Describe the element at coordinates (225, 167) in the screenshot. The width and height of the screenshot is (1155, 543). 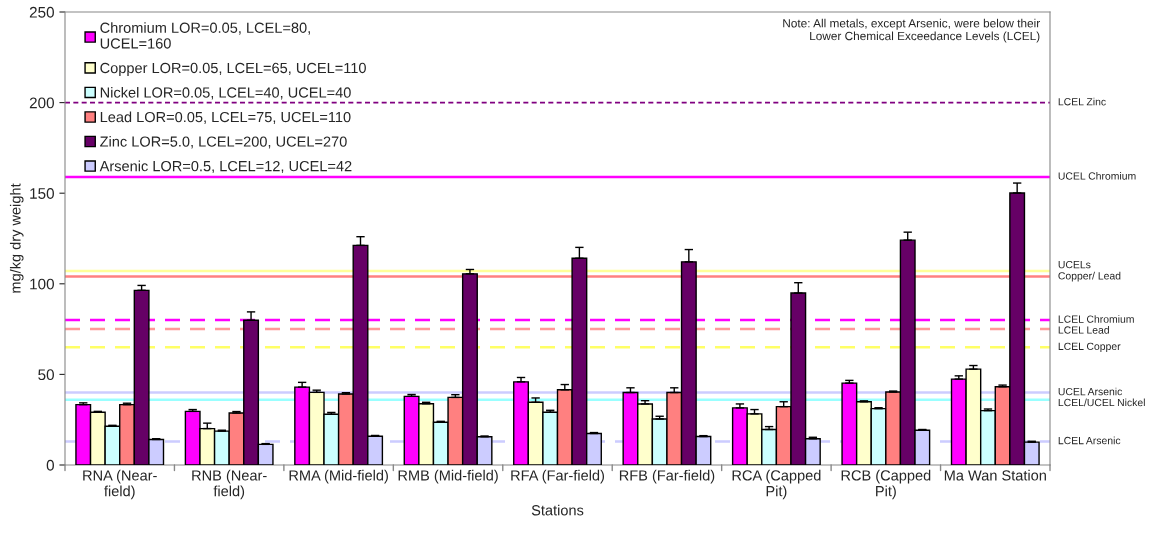
I see `legend-label: Arsenic LOR=0.5, LCEL=12, UCEL=42` at that location.